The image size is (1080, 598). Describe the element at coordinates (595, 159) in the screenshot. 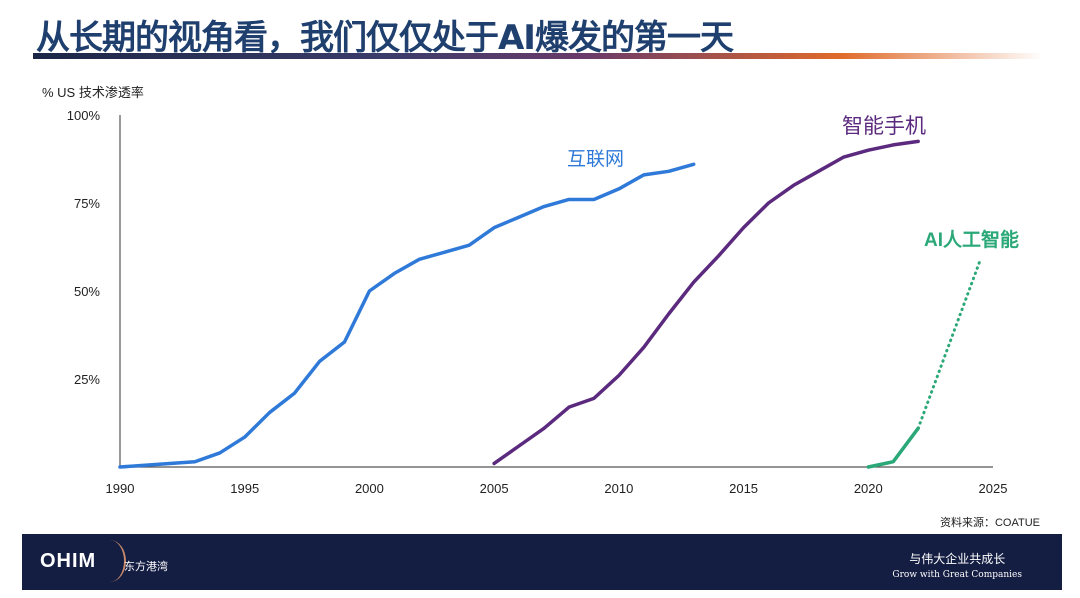

I see `series-label-internet: 互联网` at that location.